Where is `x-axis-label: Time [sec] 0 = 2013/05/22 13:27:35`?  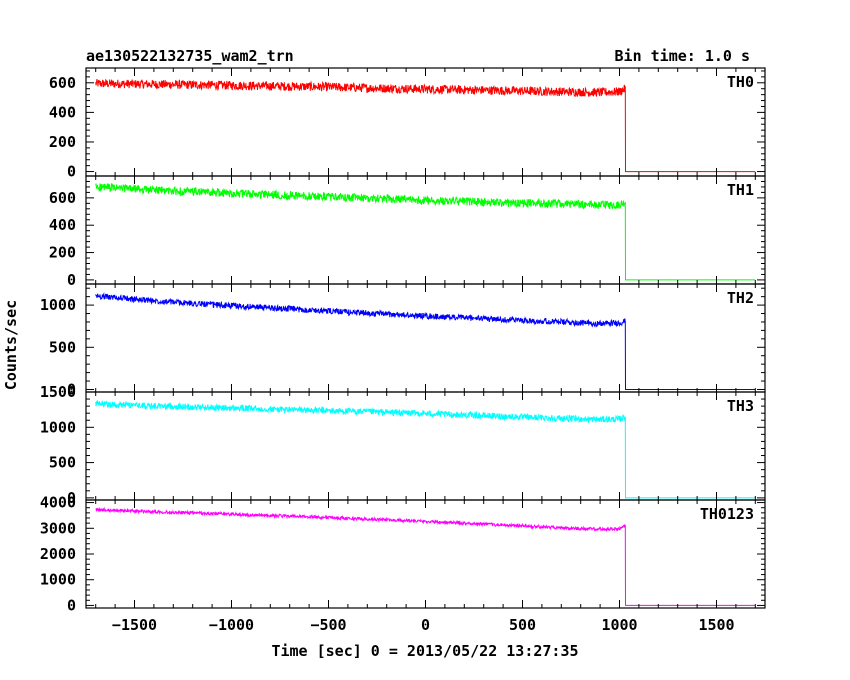 x-axis-label: Time [sec] 0 = 2013/05/22 13:27:35 is located at coordinates (424, 651).